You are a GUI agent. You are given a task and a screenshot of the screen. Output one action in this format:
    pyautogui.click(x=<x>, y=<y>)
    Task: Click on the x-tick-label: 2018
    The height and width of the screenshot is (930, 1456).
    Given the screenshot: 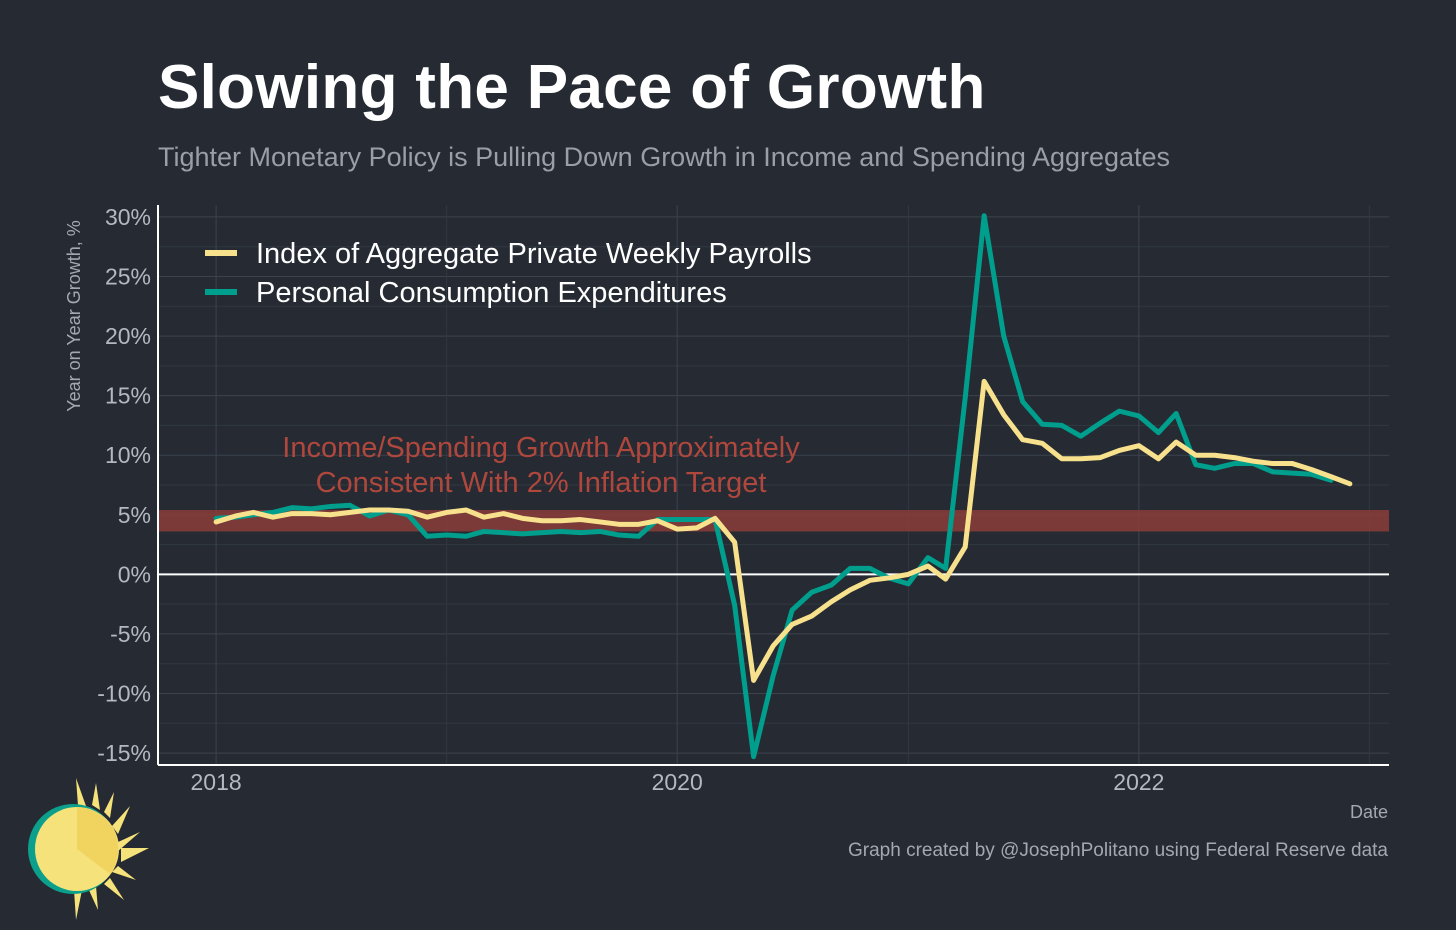 What is the action you would take?
    pyautogui.click(x=216, y=782)
    